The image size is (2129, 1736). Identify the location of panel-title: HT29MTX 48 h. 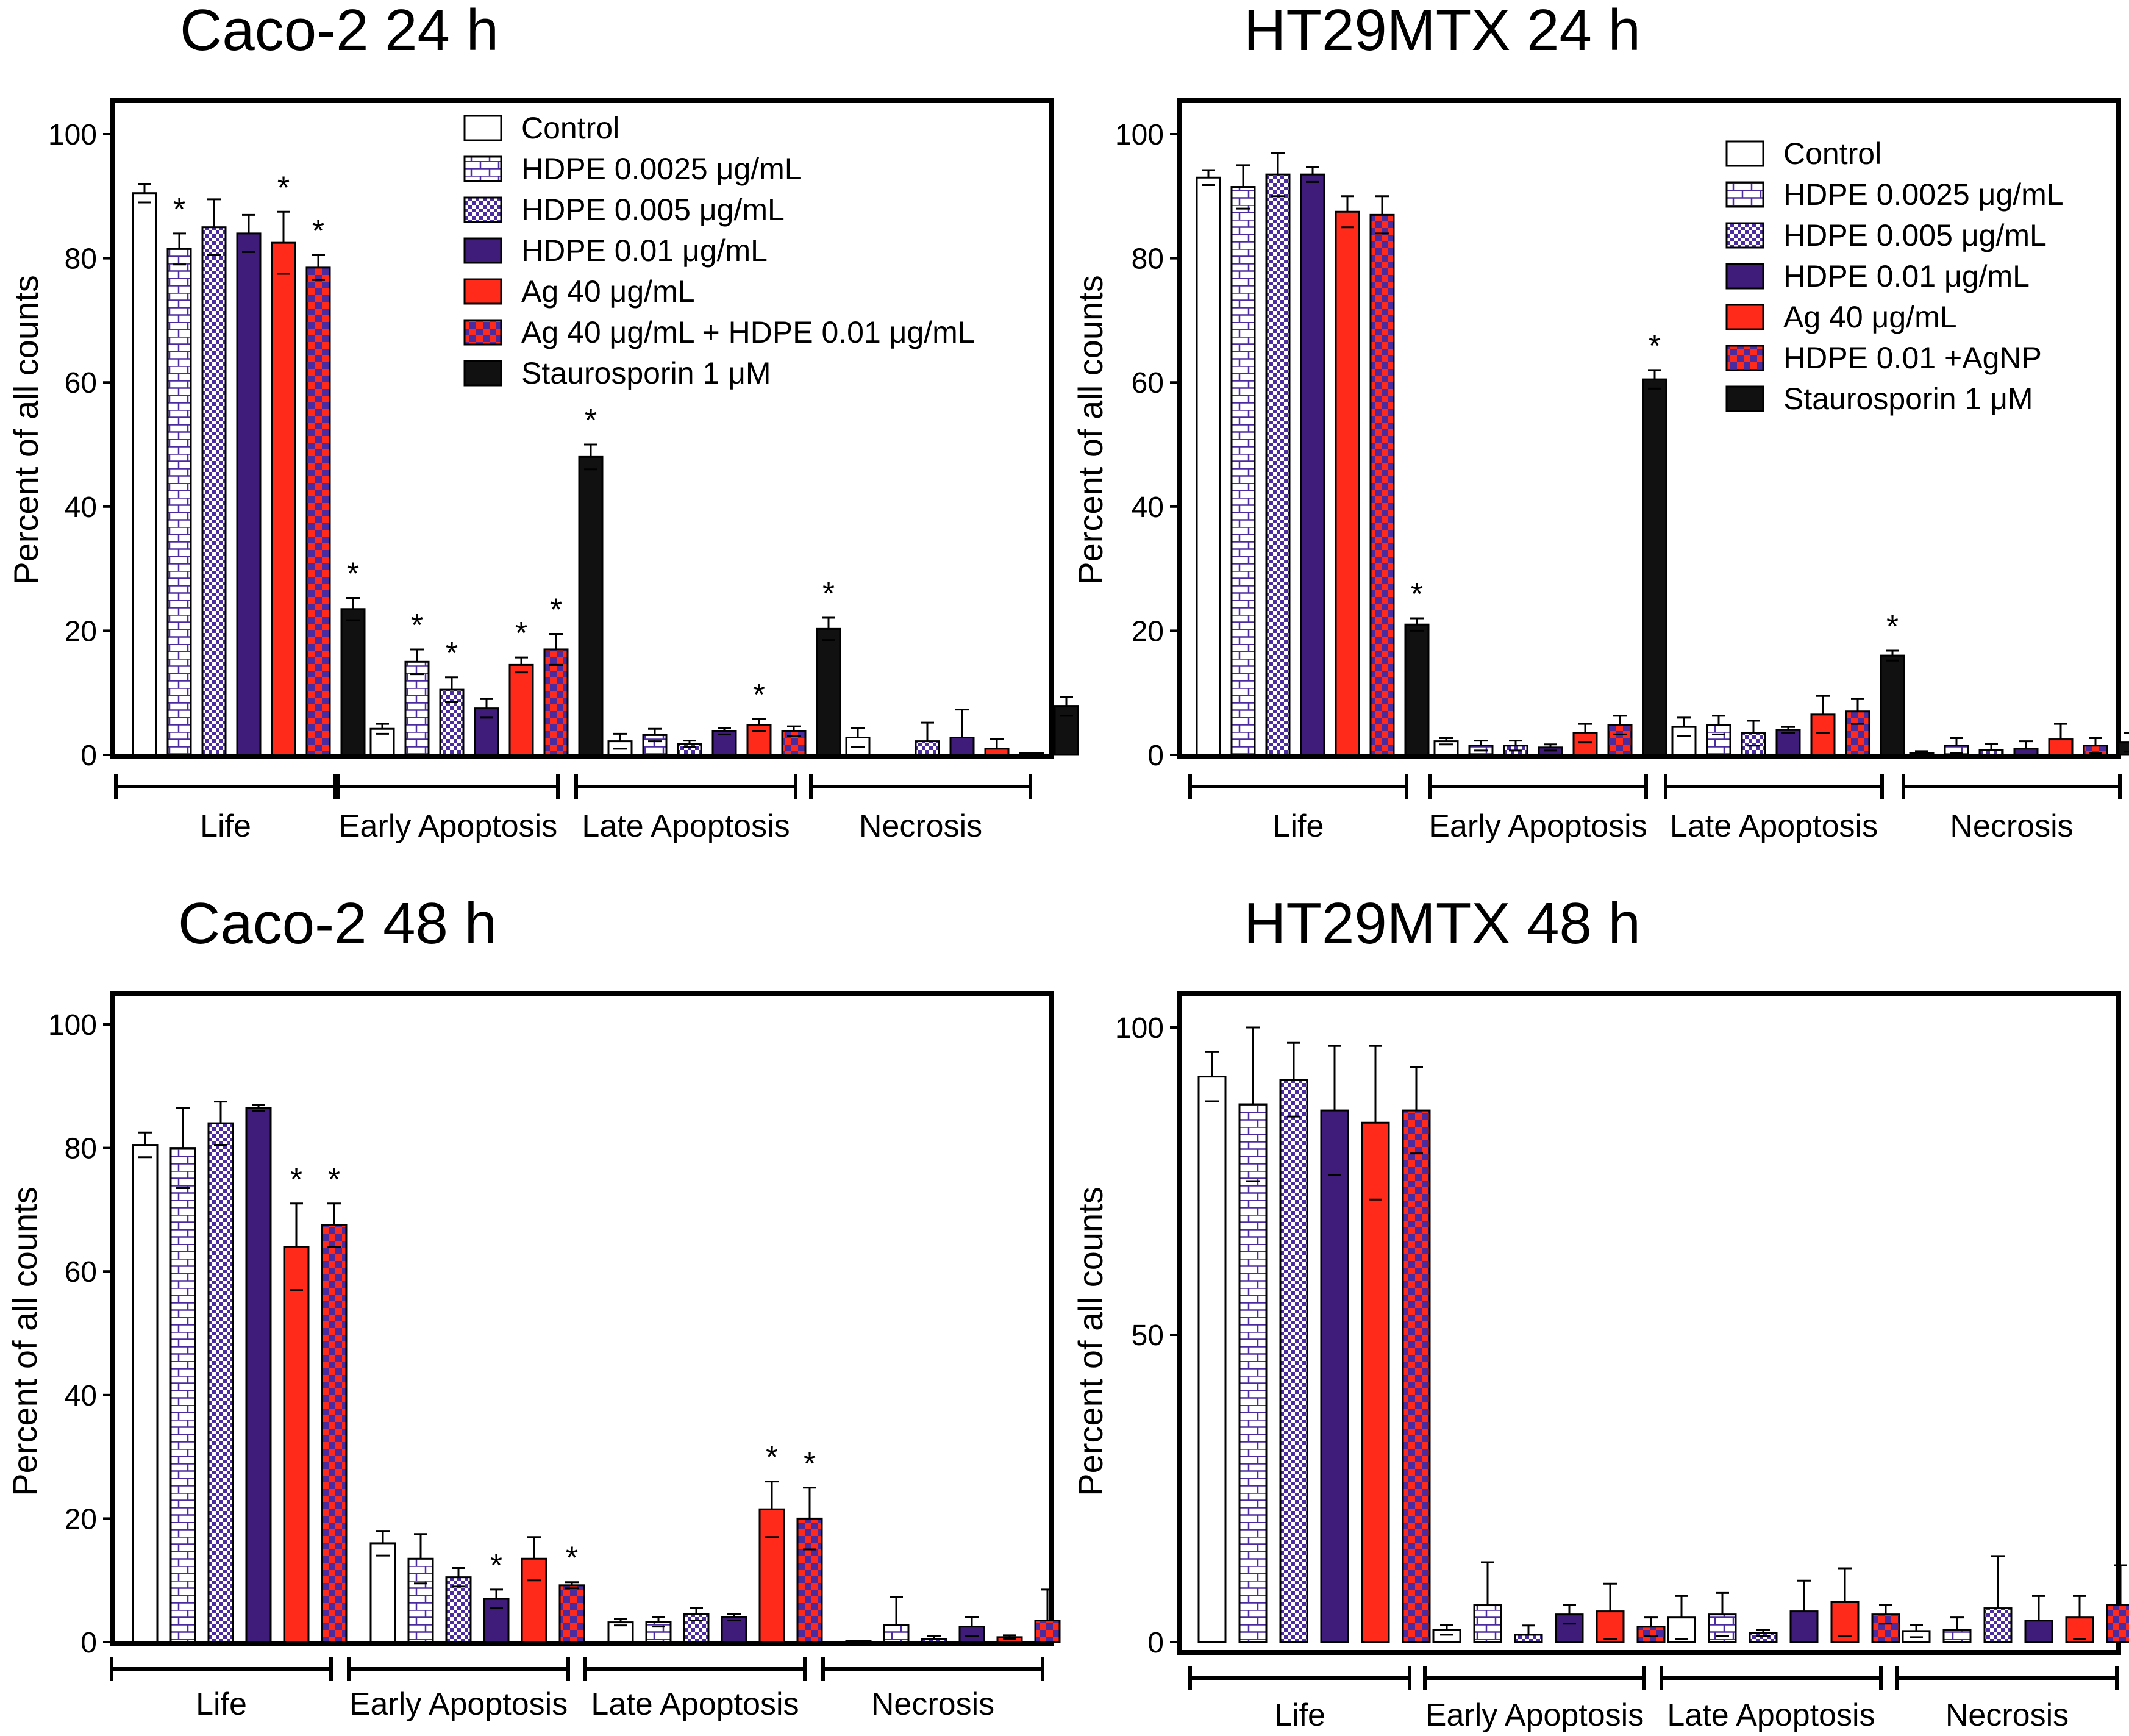
(1443, 923).